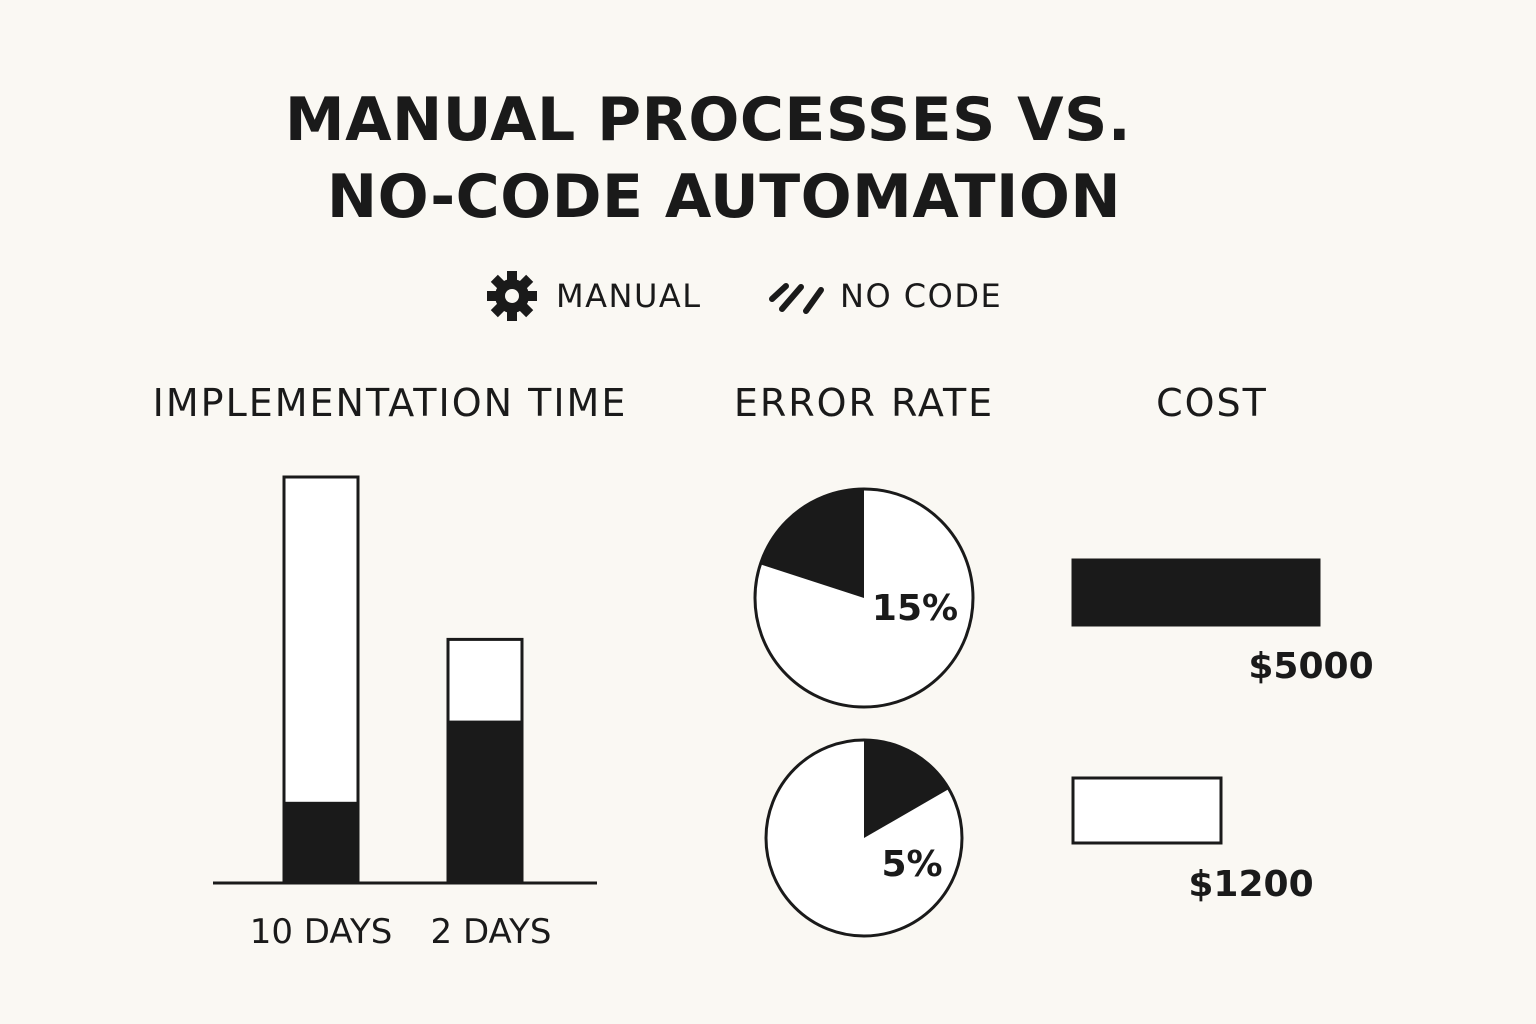 The height and width of the screenshot is (1024, 1536). Describe the element at coordinates (915, 608) in the screenshot. I see `pie-label-15: 15%` at that location.